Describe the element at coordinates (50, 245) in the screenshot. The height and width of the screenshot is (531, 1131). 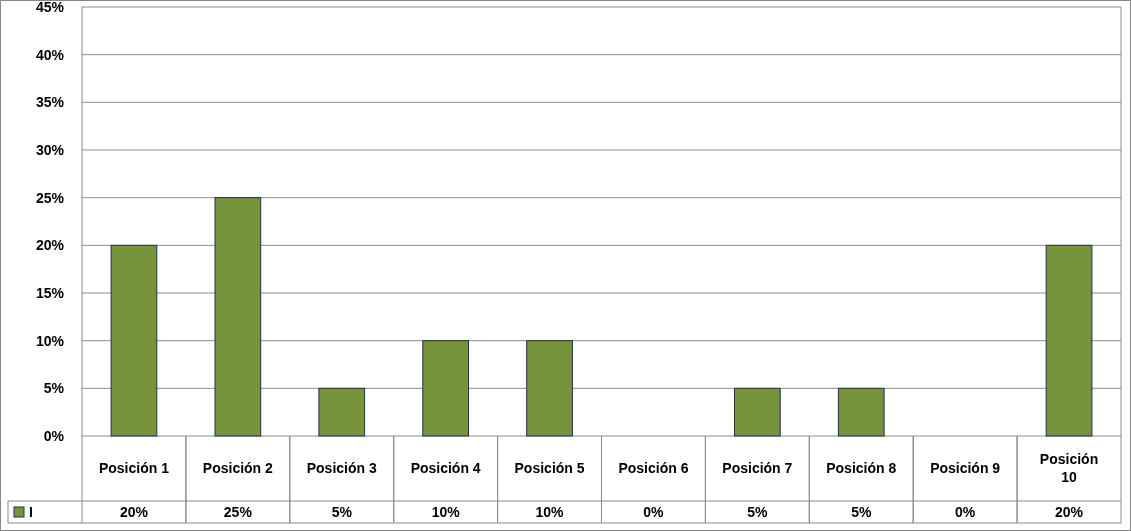
I see `y-tick-label: 20%` at that location.